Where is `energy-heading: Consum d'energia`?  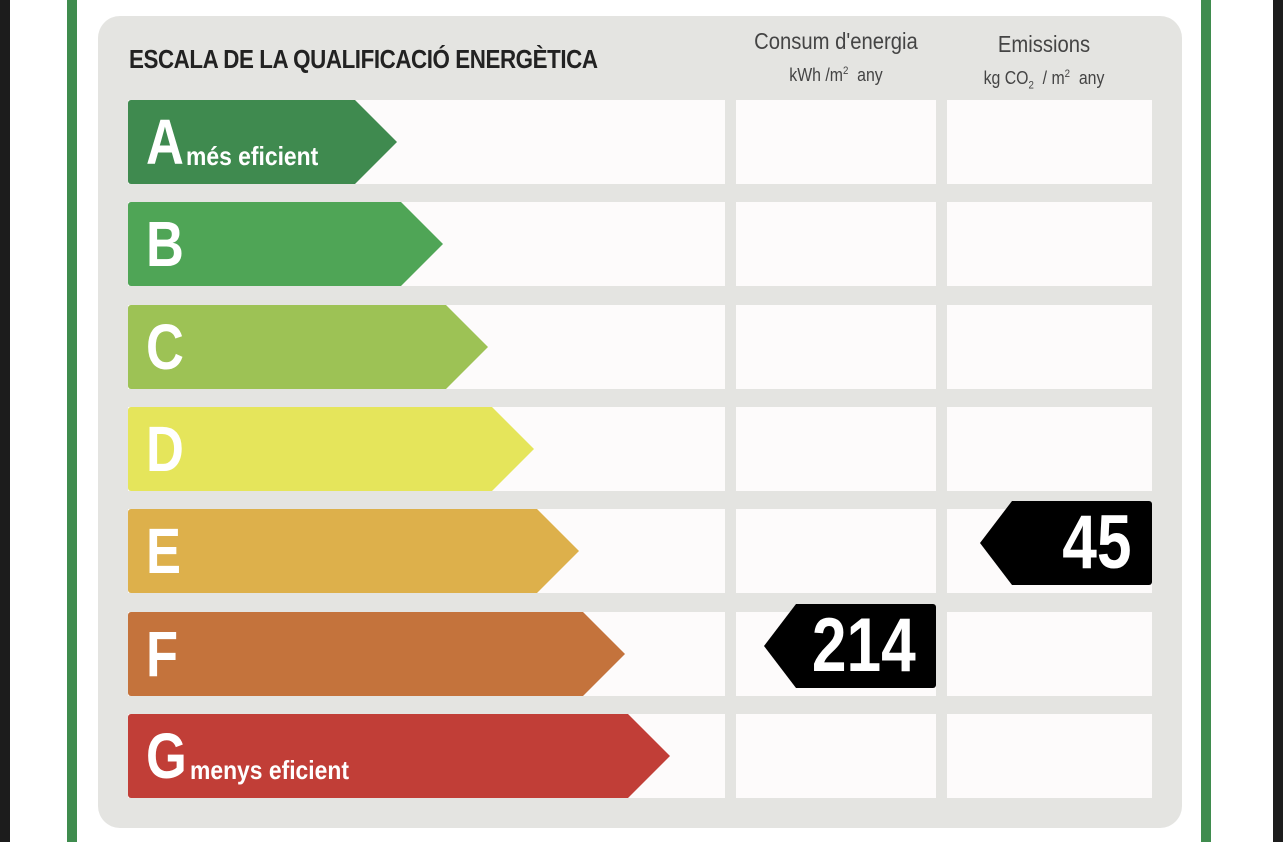
energy-heading: Consum d'energia is located at coordinates (836, 41).